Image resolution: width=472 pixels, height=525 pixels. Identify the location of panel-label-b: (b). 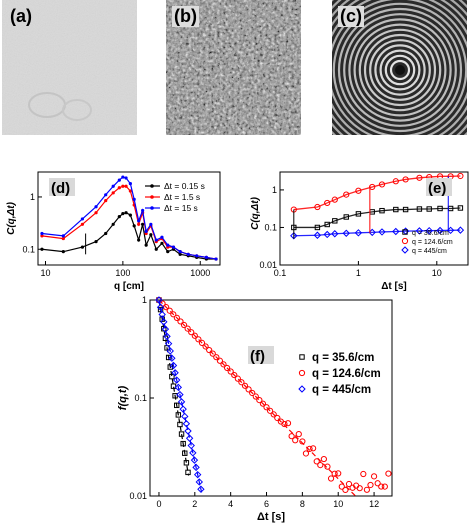
(185, 16).